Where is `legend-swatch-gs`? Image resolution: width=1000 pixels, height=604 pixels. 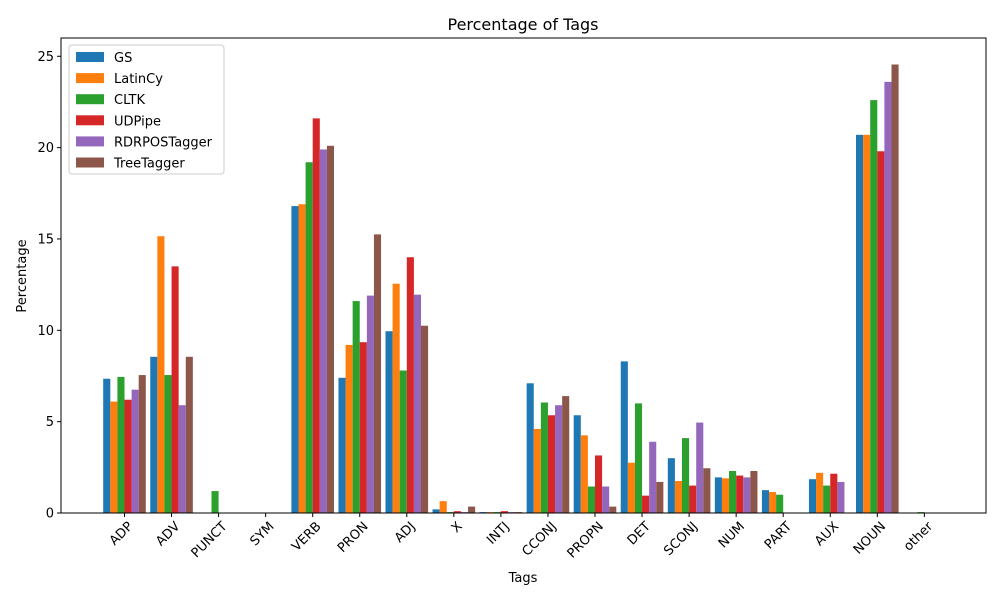 legend-swatch-gs is located at coordinates (90, 57).